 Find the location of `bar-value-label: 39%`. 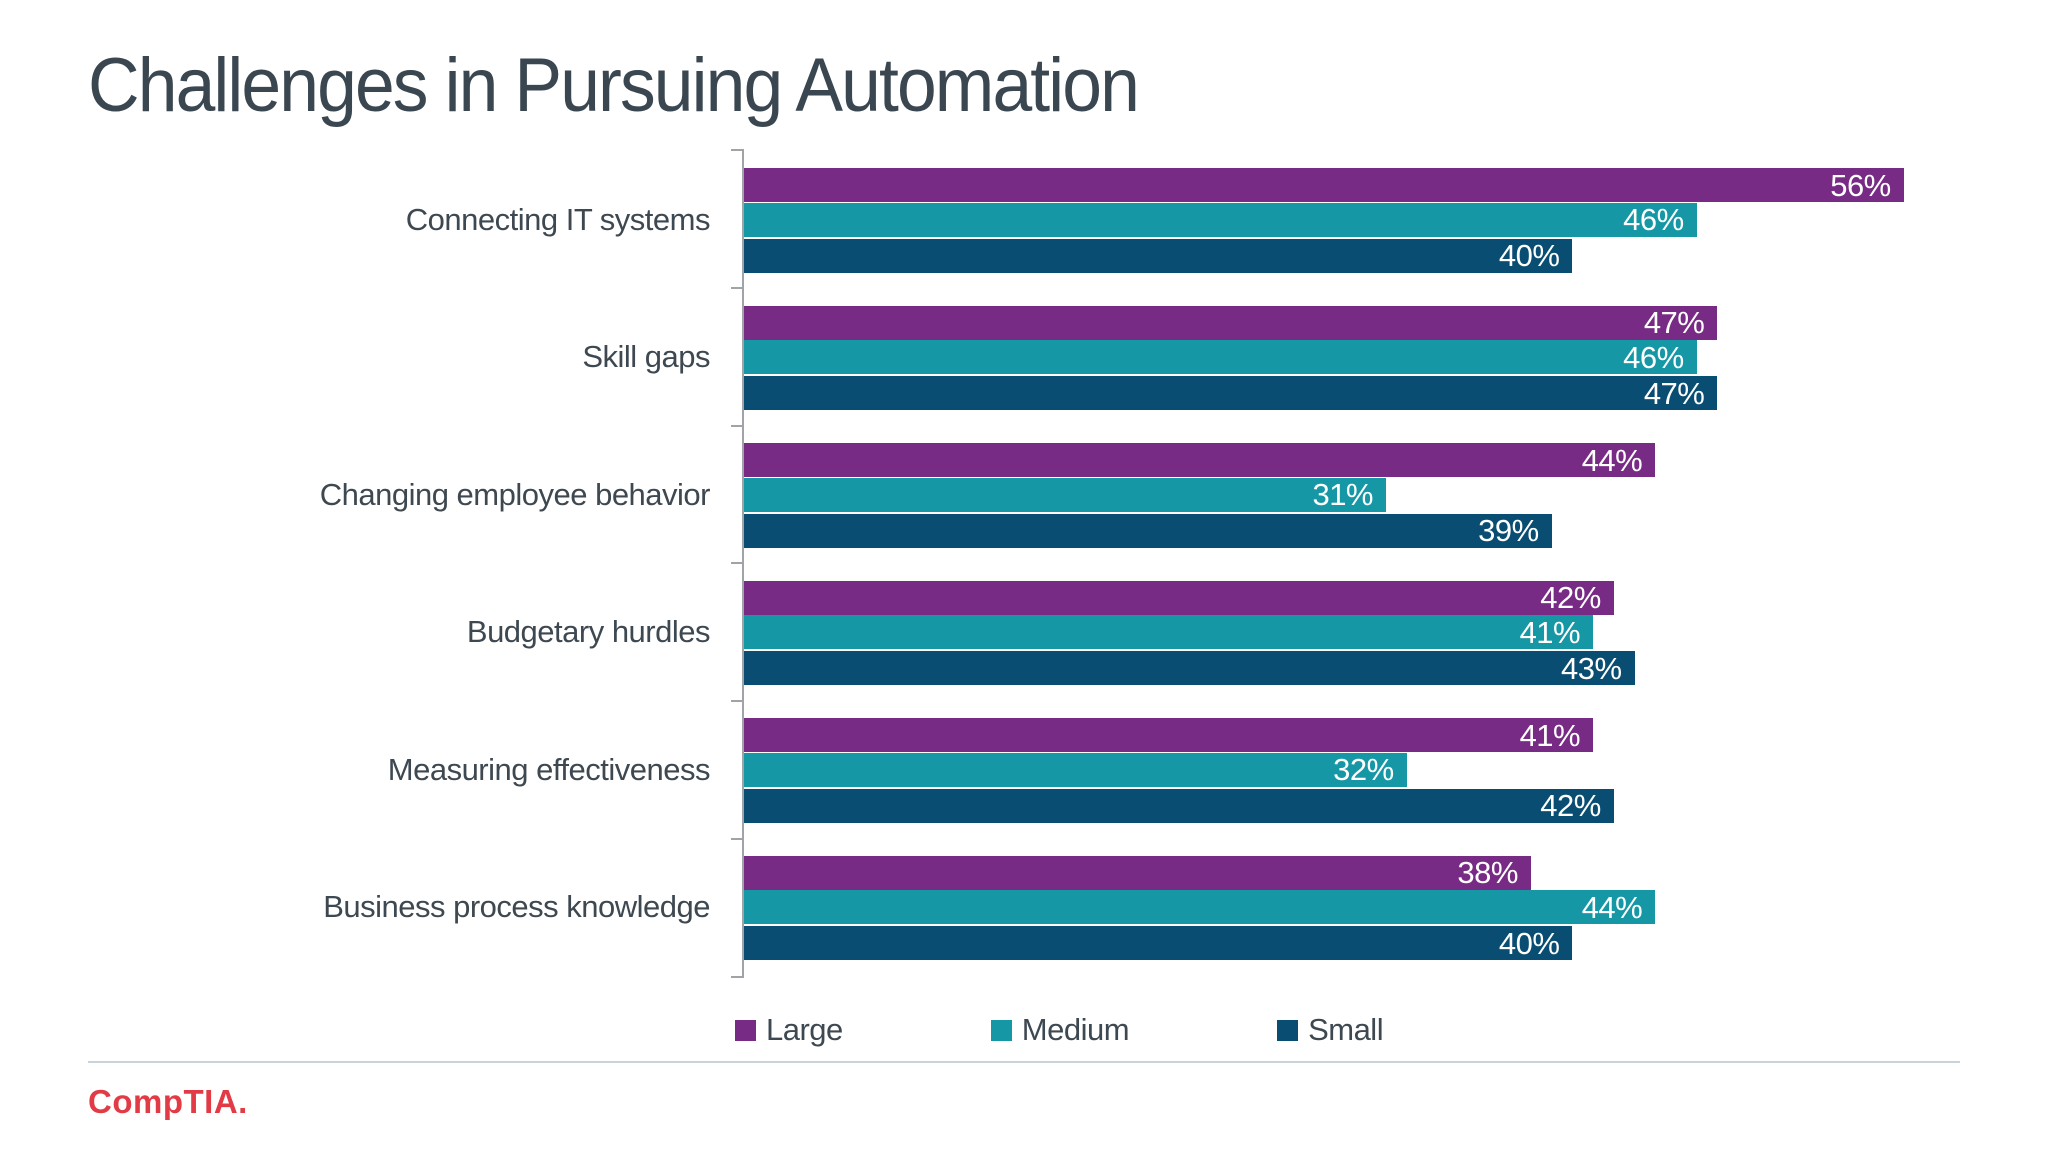

bar-value-label: 39% is located at coordinates (1508, 530).